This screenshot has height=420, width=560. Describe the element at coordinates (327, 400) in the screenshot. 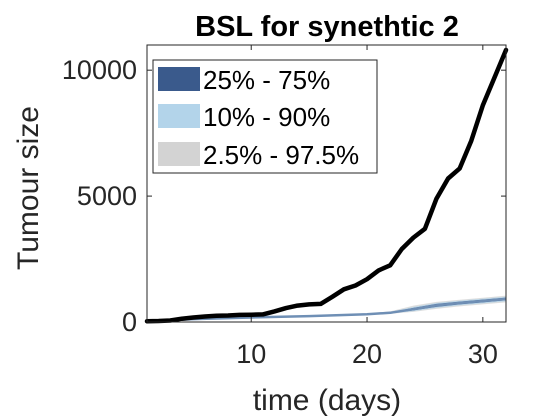

I see `x-axis-label: time (days)` at that location.